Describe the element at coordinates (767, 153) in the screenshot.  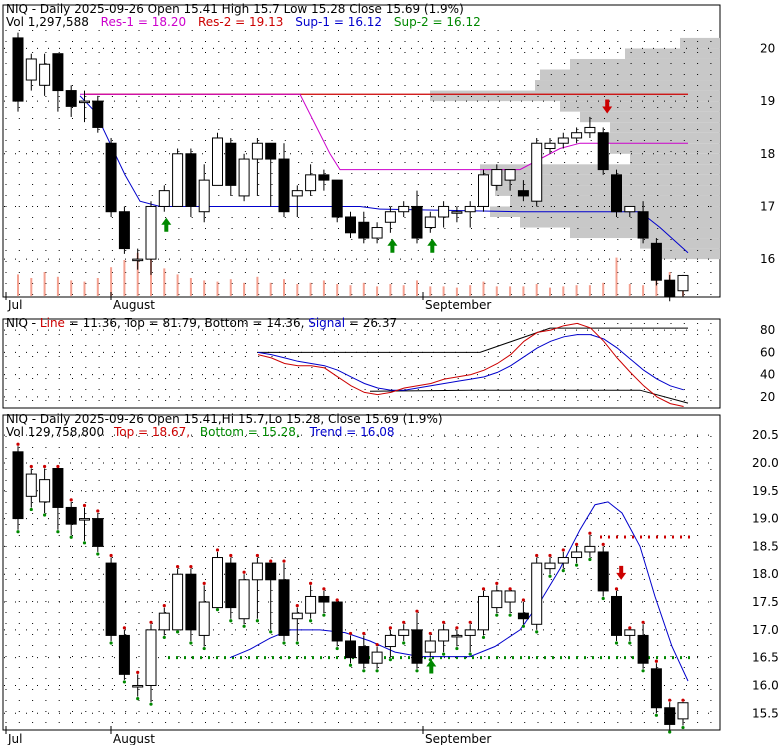
I see `price-y-axis: 20 19 18 17 16` at that location.